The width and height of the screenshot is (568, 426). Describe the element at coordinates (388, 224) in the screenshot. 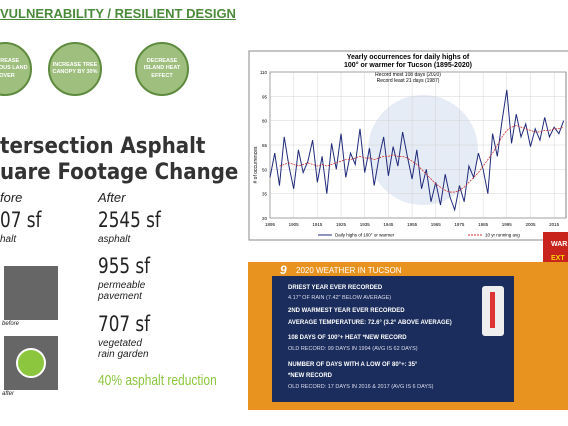

I see `x-tick-label: 1945` at that location.